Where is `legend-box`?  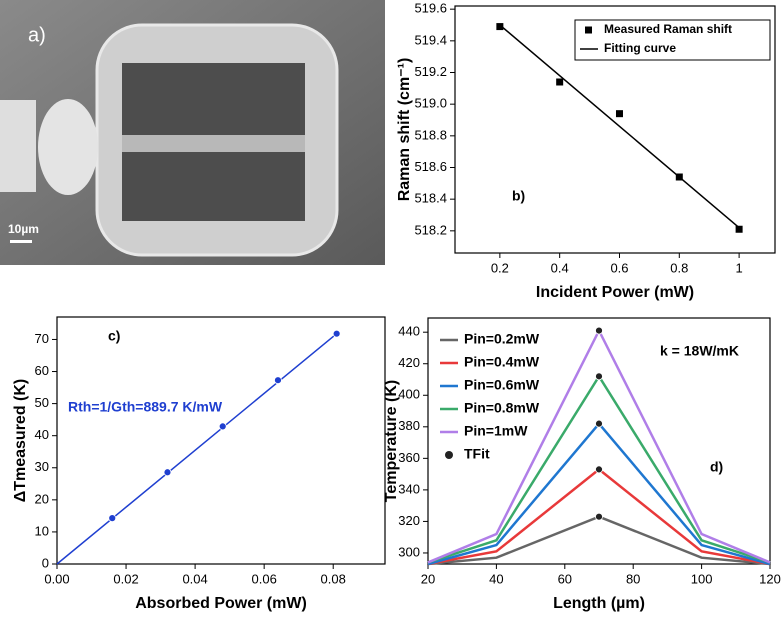 legend-box is located at coordinates (672, 40).